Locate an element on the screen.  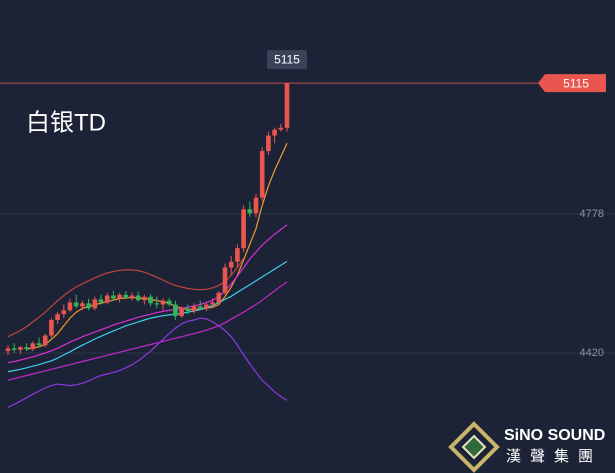
y-tick-label: 4420 is located at coordinates (592, 353).